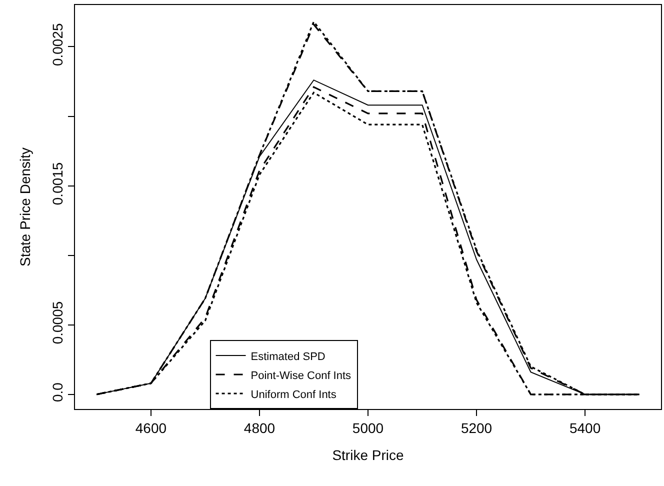 This screenshot has height=486, width=664. I want to click on y-tick-label: 0.0, so click(57, 392).